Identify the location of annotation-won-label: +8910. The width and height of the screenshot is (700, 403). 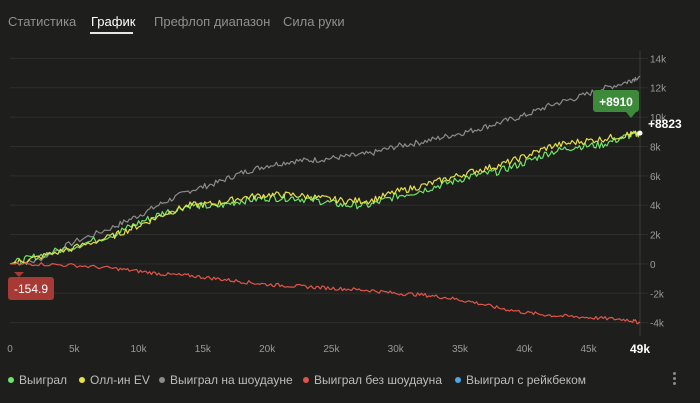
(616, 102).